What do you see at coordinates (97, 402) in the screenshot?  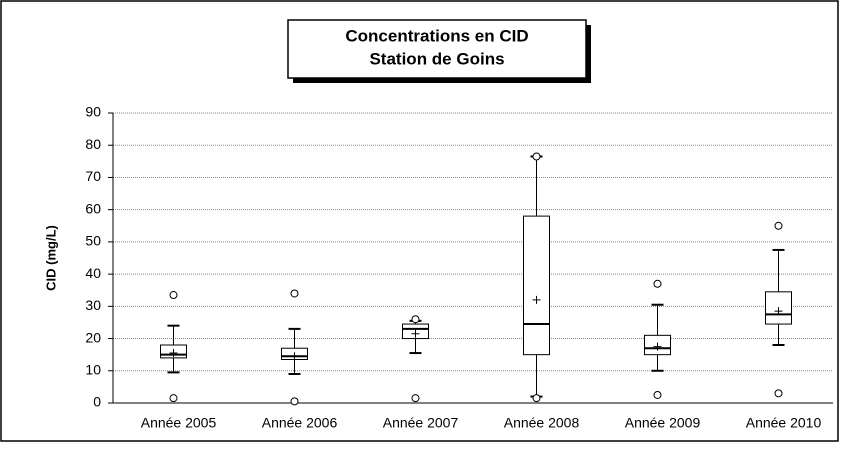 I see `y-tick-label: 0` at bounding box center [97, 402].